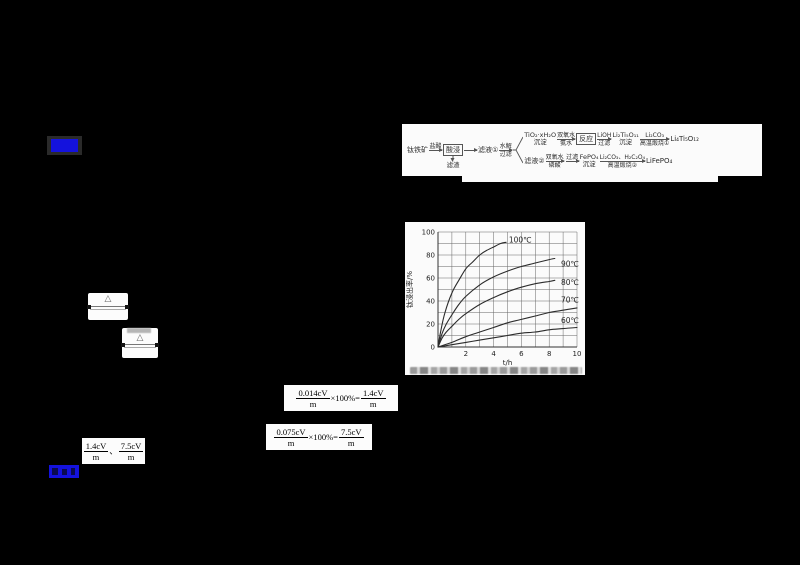 Image resolution: width=800 pixels, height=565 pixels. Describe the element at coordinates (113, 451) in the screenshot. I see `result-formula: 1.4cV m 、 7.5cV m` at that location.